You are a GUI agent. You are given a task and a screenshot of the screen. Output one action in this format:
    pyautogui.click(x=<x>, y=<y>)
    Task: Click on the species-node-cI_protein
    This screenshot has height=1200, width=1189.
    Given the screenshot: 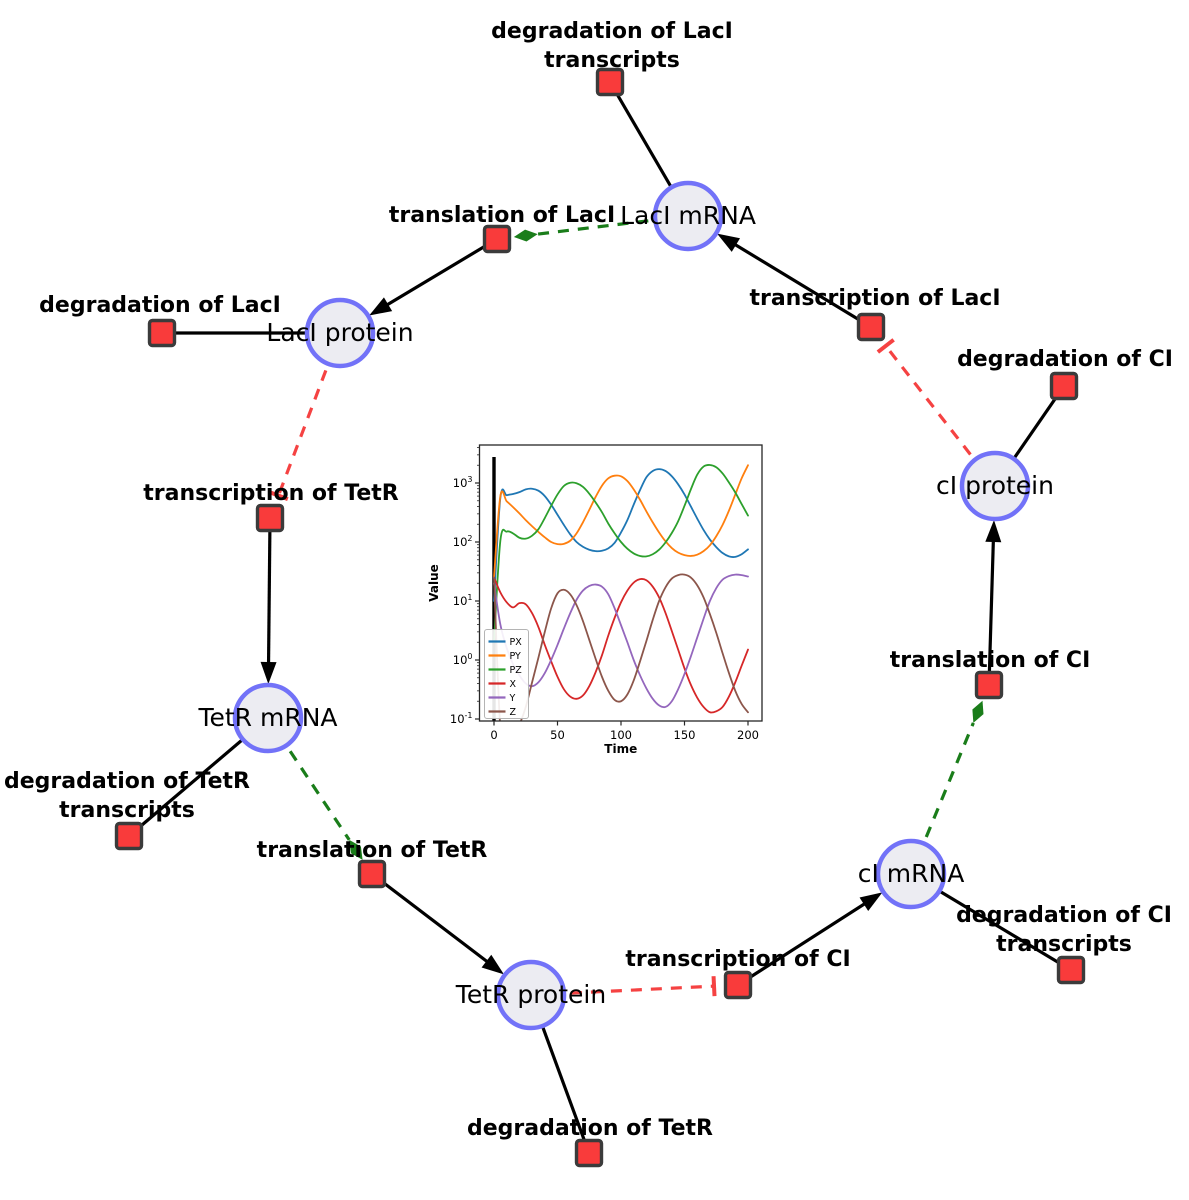 What is the action you would take?
    pyautogui.click(x=995, y=486)
    